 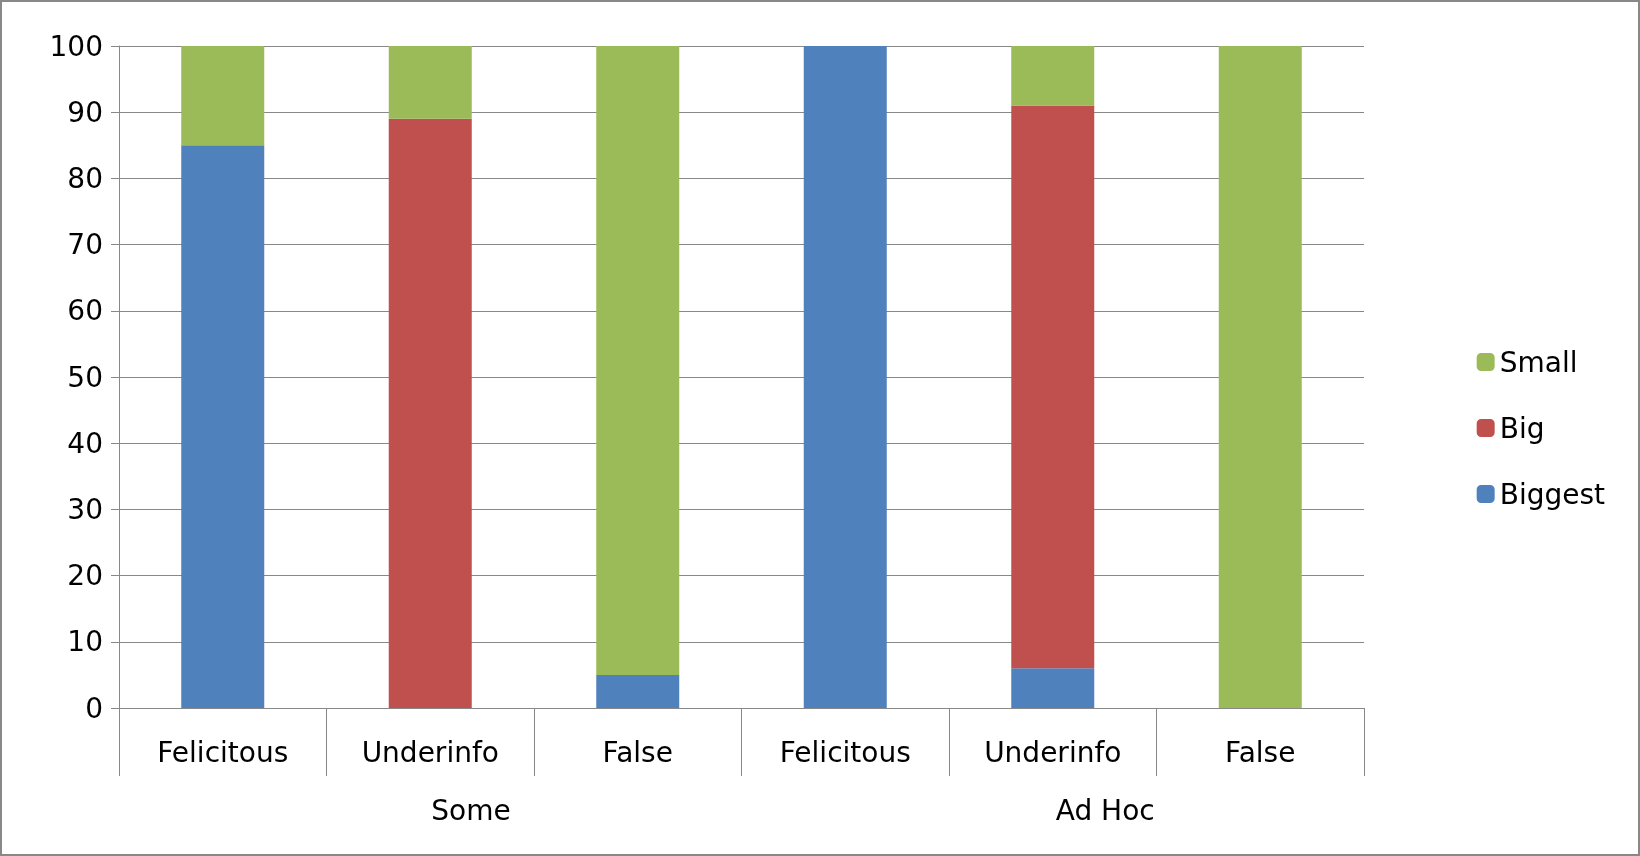 I want to click on y-tick-label: 70, so click(x=85, y=245).